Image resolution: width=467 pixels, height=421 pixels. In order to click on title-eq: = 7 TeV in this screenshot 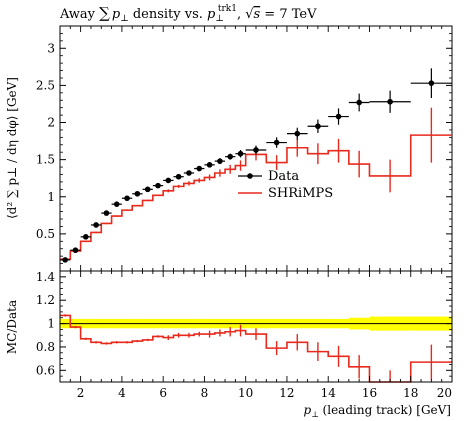, I will do `click(288, 14)`.